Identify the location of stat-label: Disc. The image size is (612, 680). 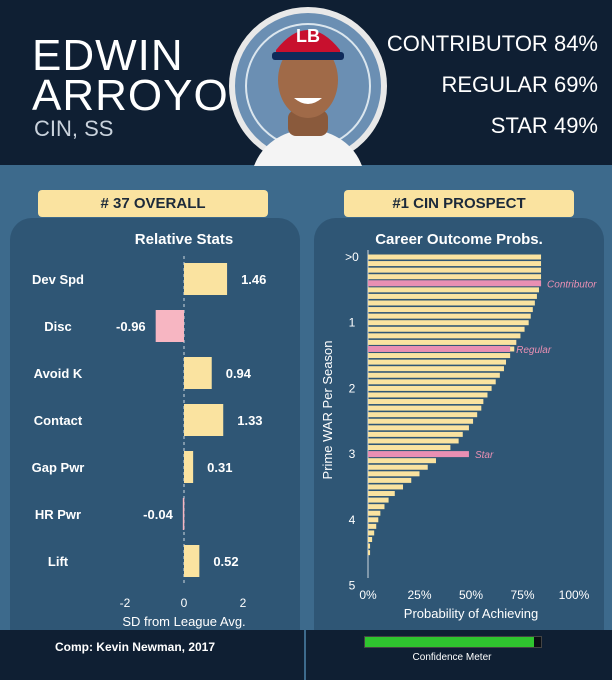
(57, 326).